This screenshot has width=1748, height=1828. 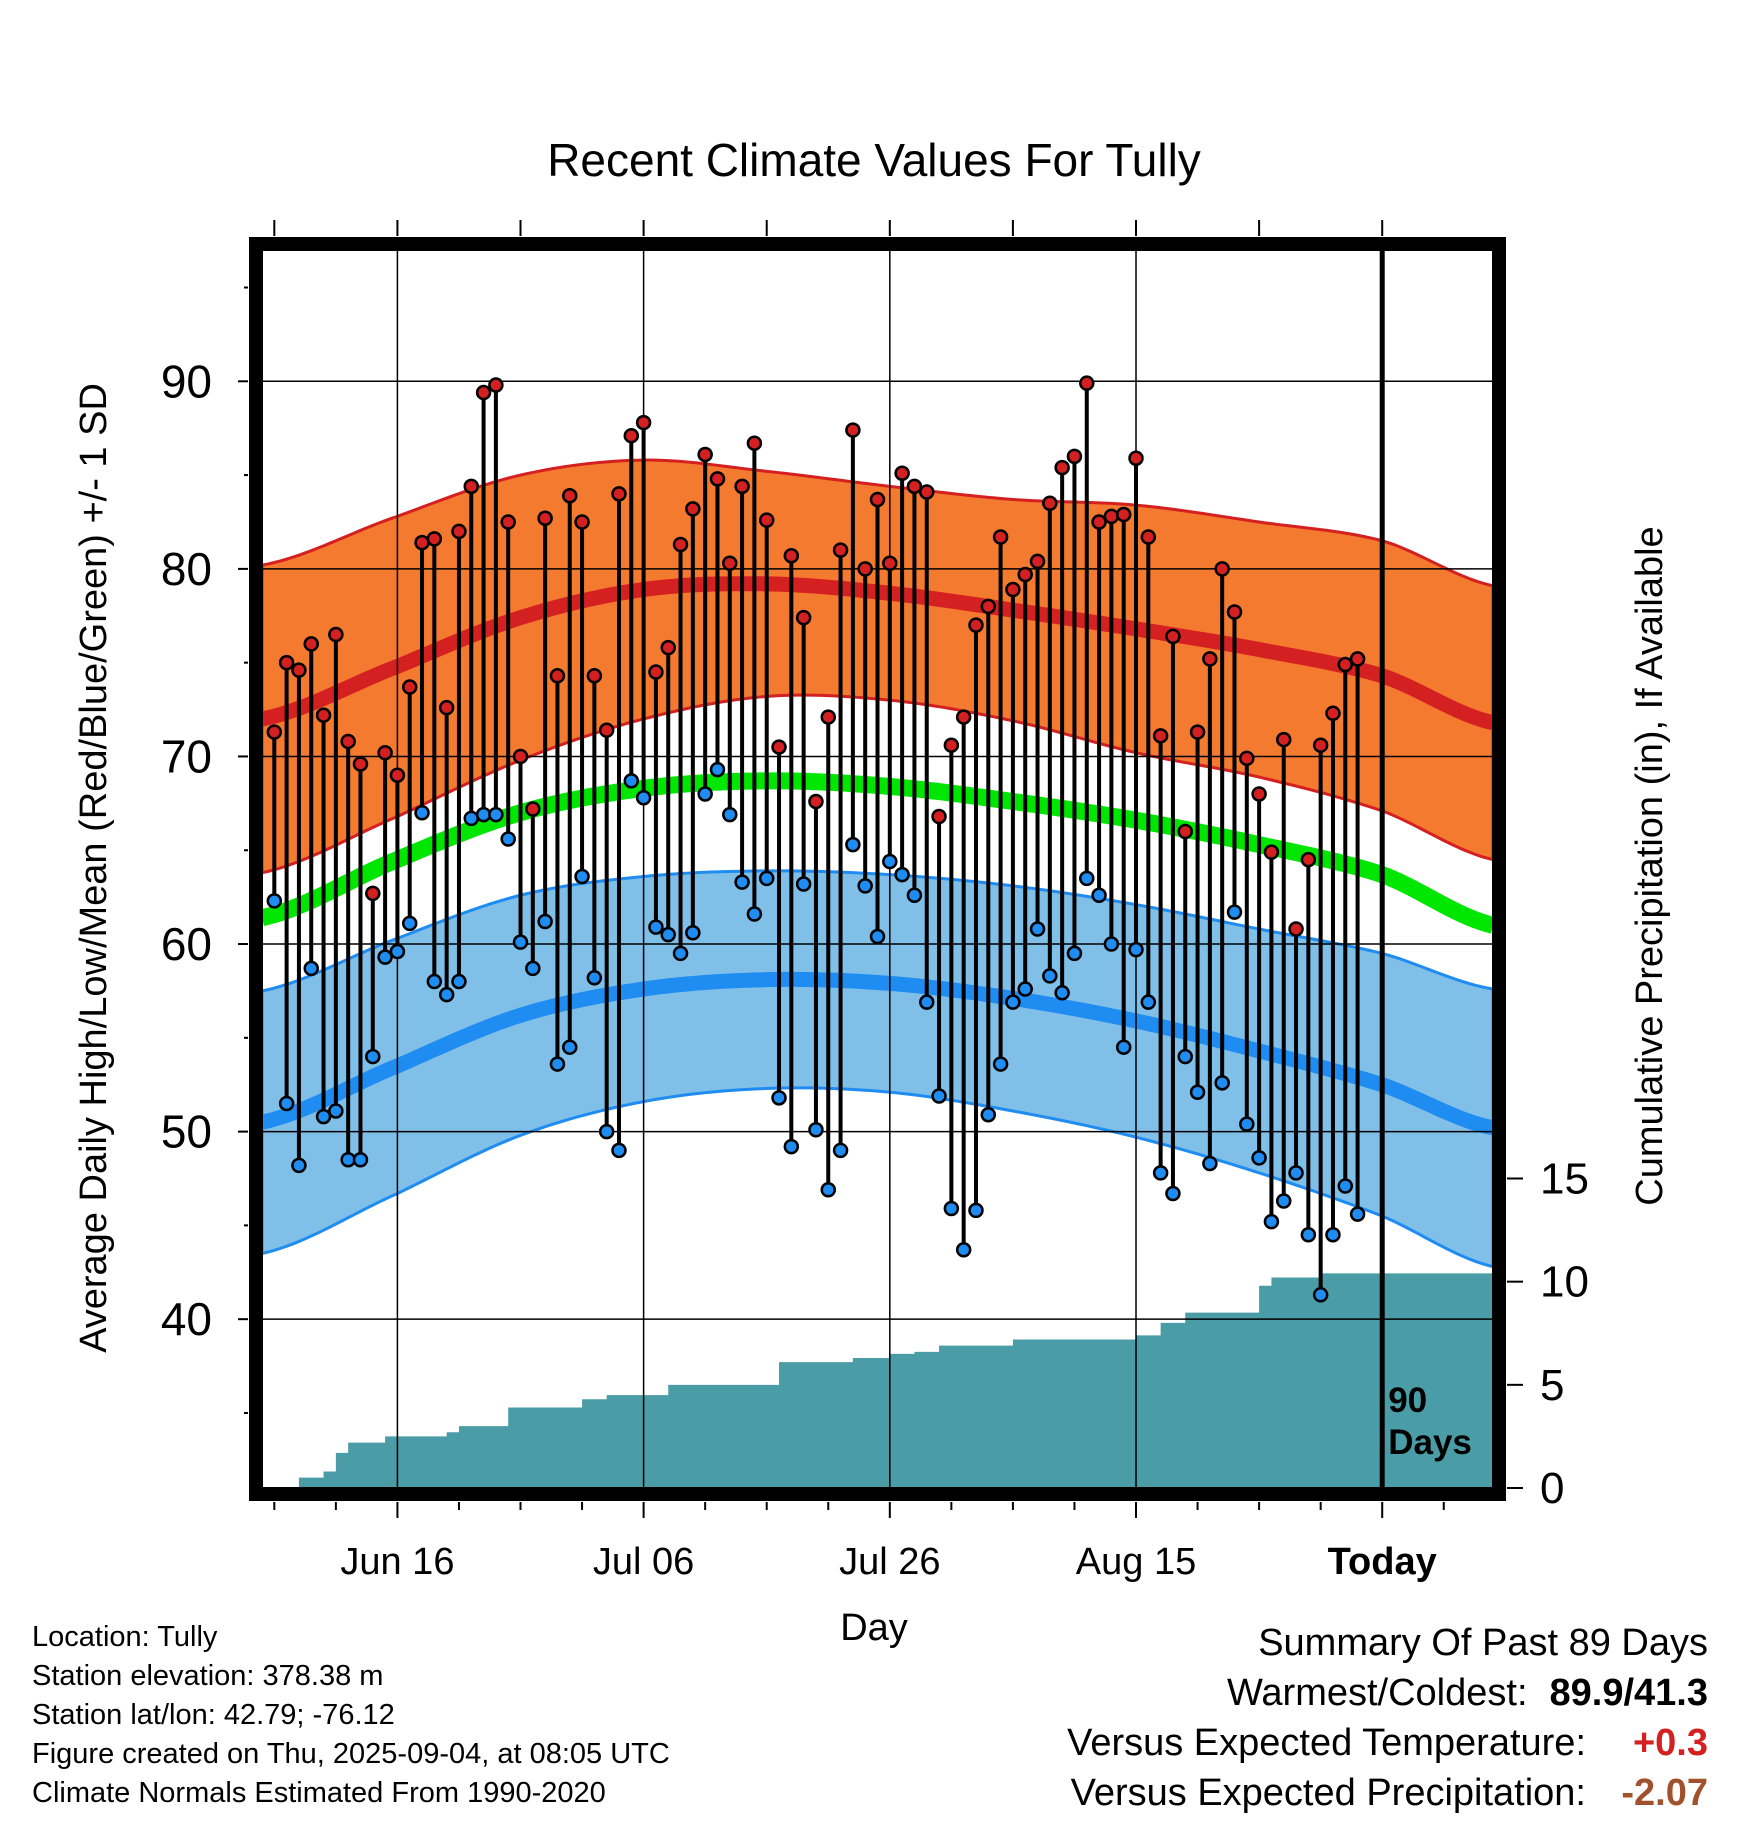 What do you see at coordinates (1326, 1743) in the screenshot?
I see `temp-label: Versus Expected Temperature:` at bounding box center [1326, 1743].